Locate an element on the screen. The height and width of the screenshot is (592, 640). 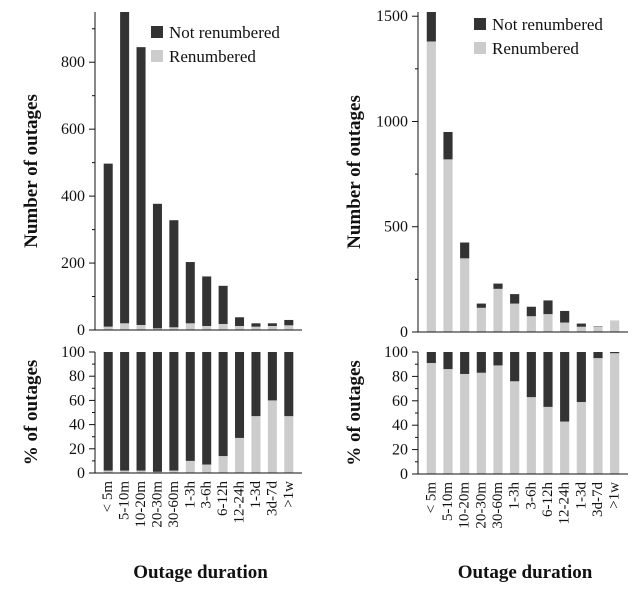
right-pct-category-label-4: 30-60m is located at coordinates (498, 505).